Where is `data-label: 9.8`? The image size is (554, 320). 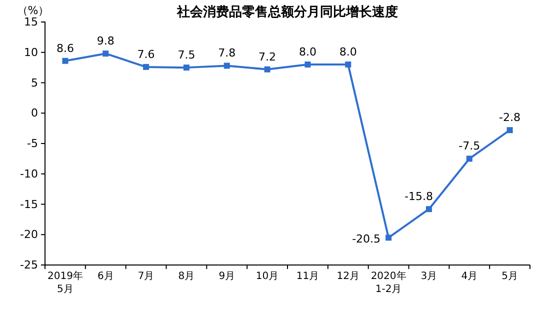
data-label: 9.8 is located at coordinates (105, 41).